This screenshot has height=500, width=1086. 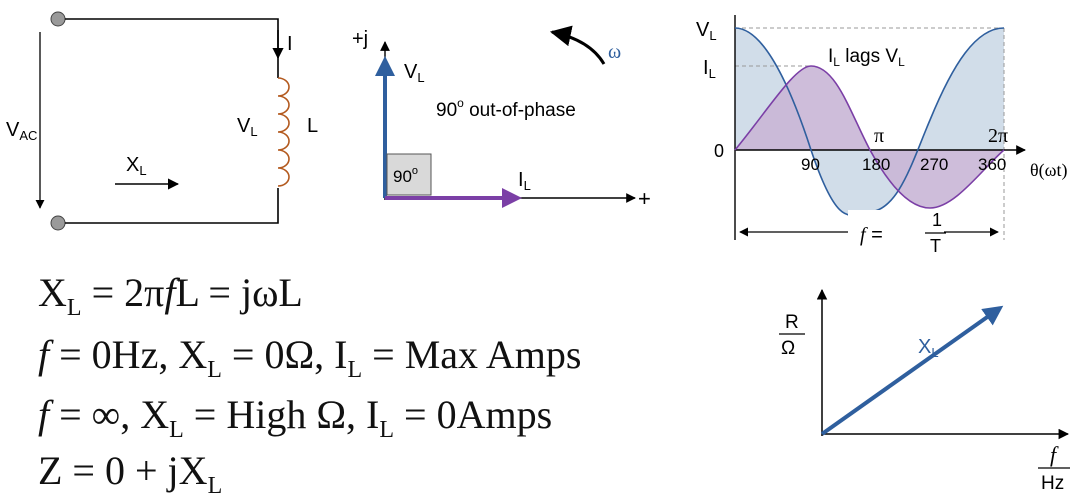 I want to click on period-denominator: T, so click(x=935, y=246).